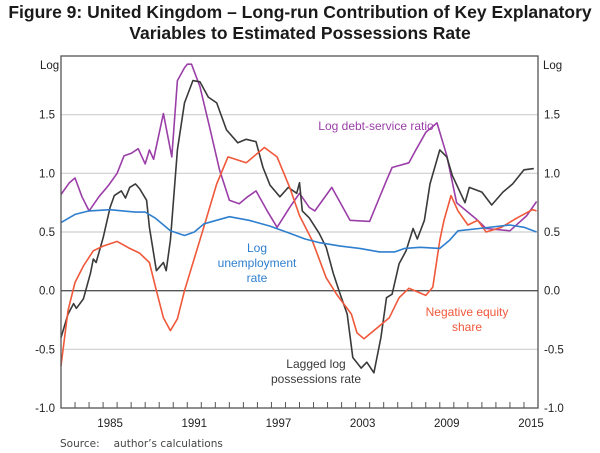 The image size is (600, 453). What do you see at coordinates (316, 379) in the screenshot?
I see `series-label-lagged-log-possessions-rate: possessions rate` at bounding box center [316, 379].